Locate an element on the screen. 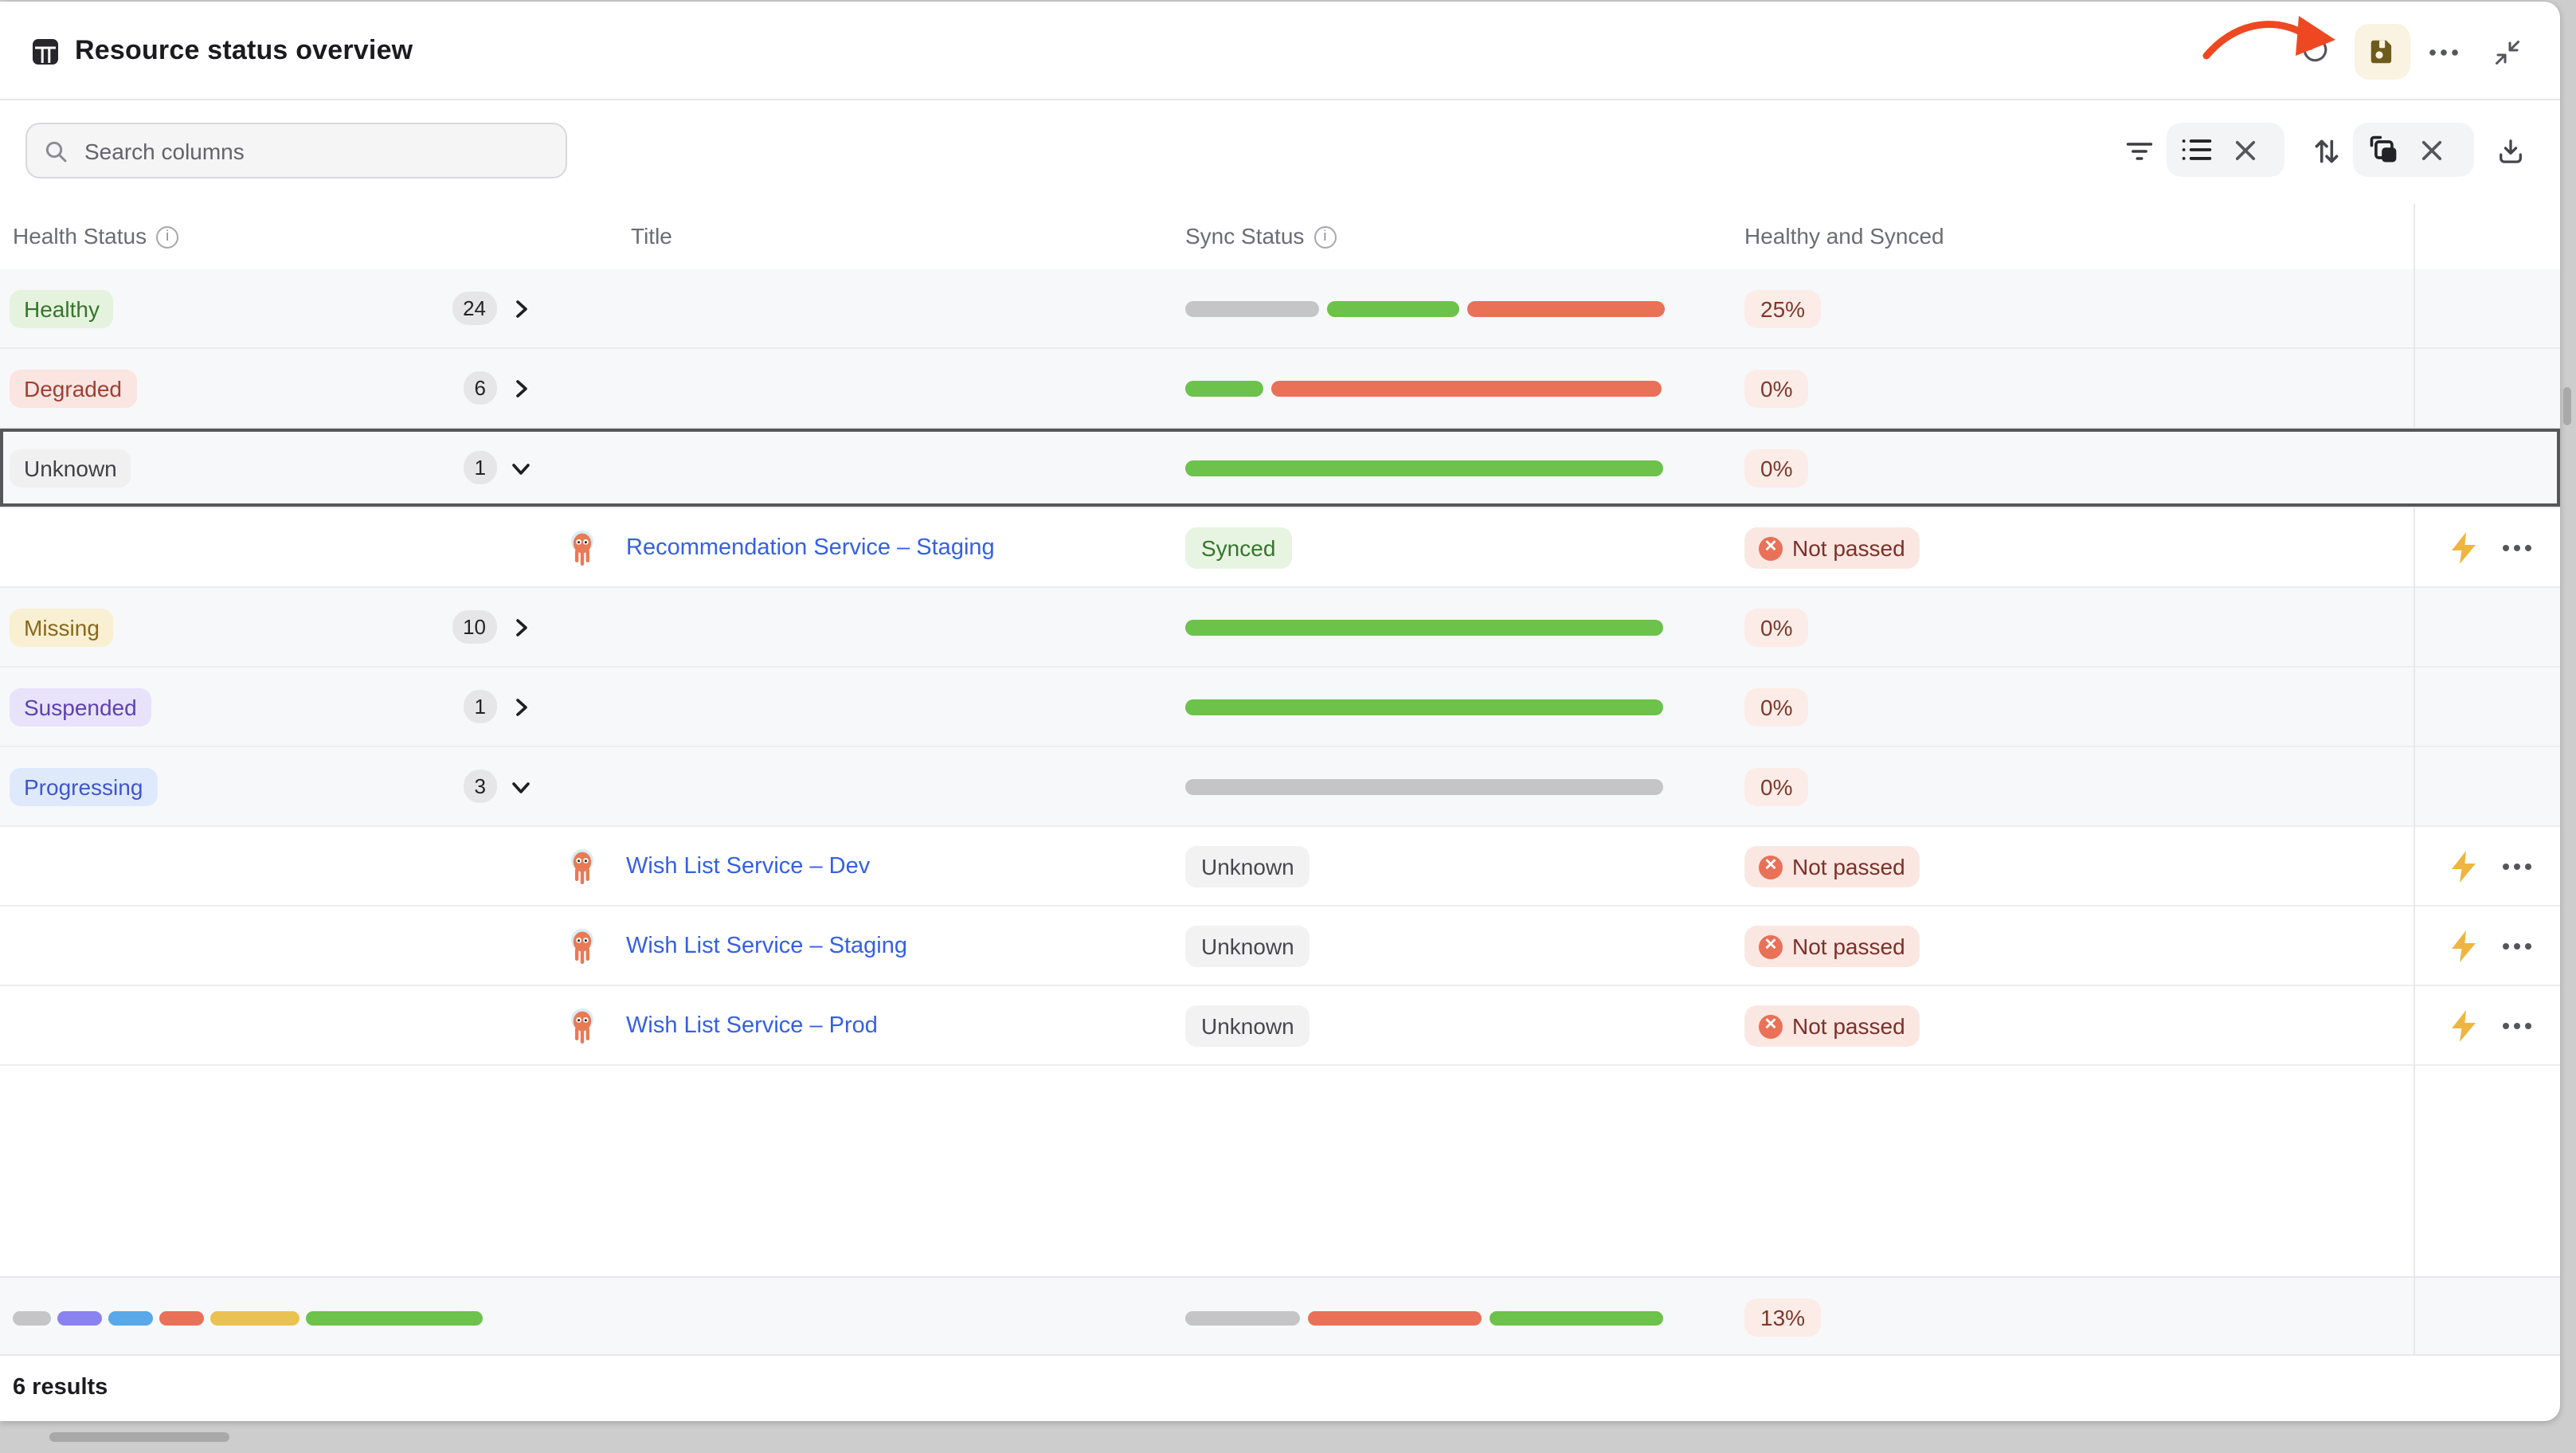 The width and height of the screenshot is (2576, 1453). list-icon is located at coordinates (2197, 149).